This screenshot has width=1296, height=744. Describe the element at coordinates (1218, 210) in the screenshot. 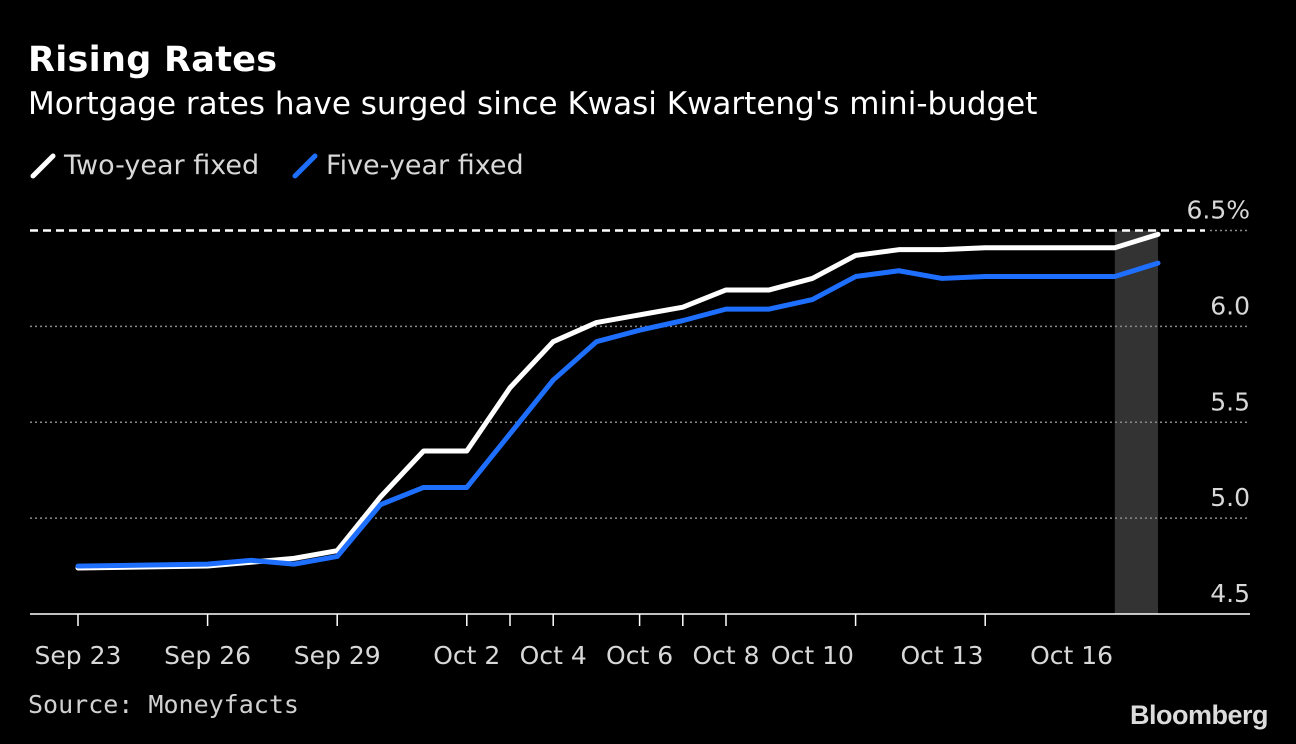

I see `y-tick-label: 6.5%` at that location.